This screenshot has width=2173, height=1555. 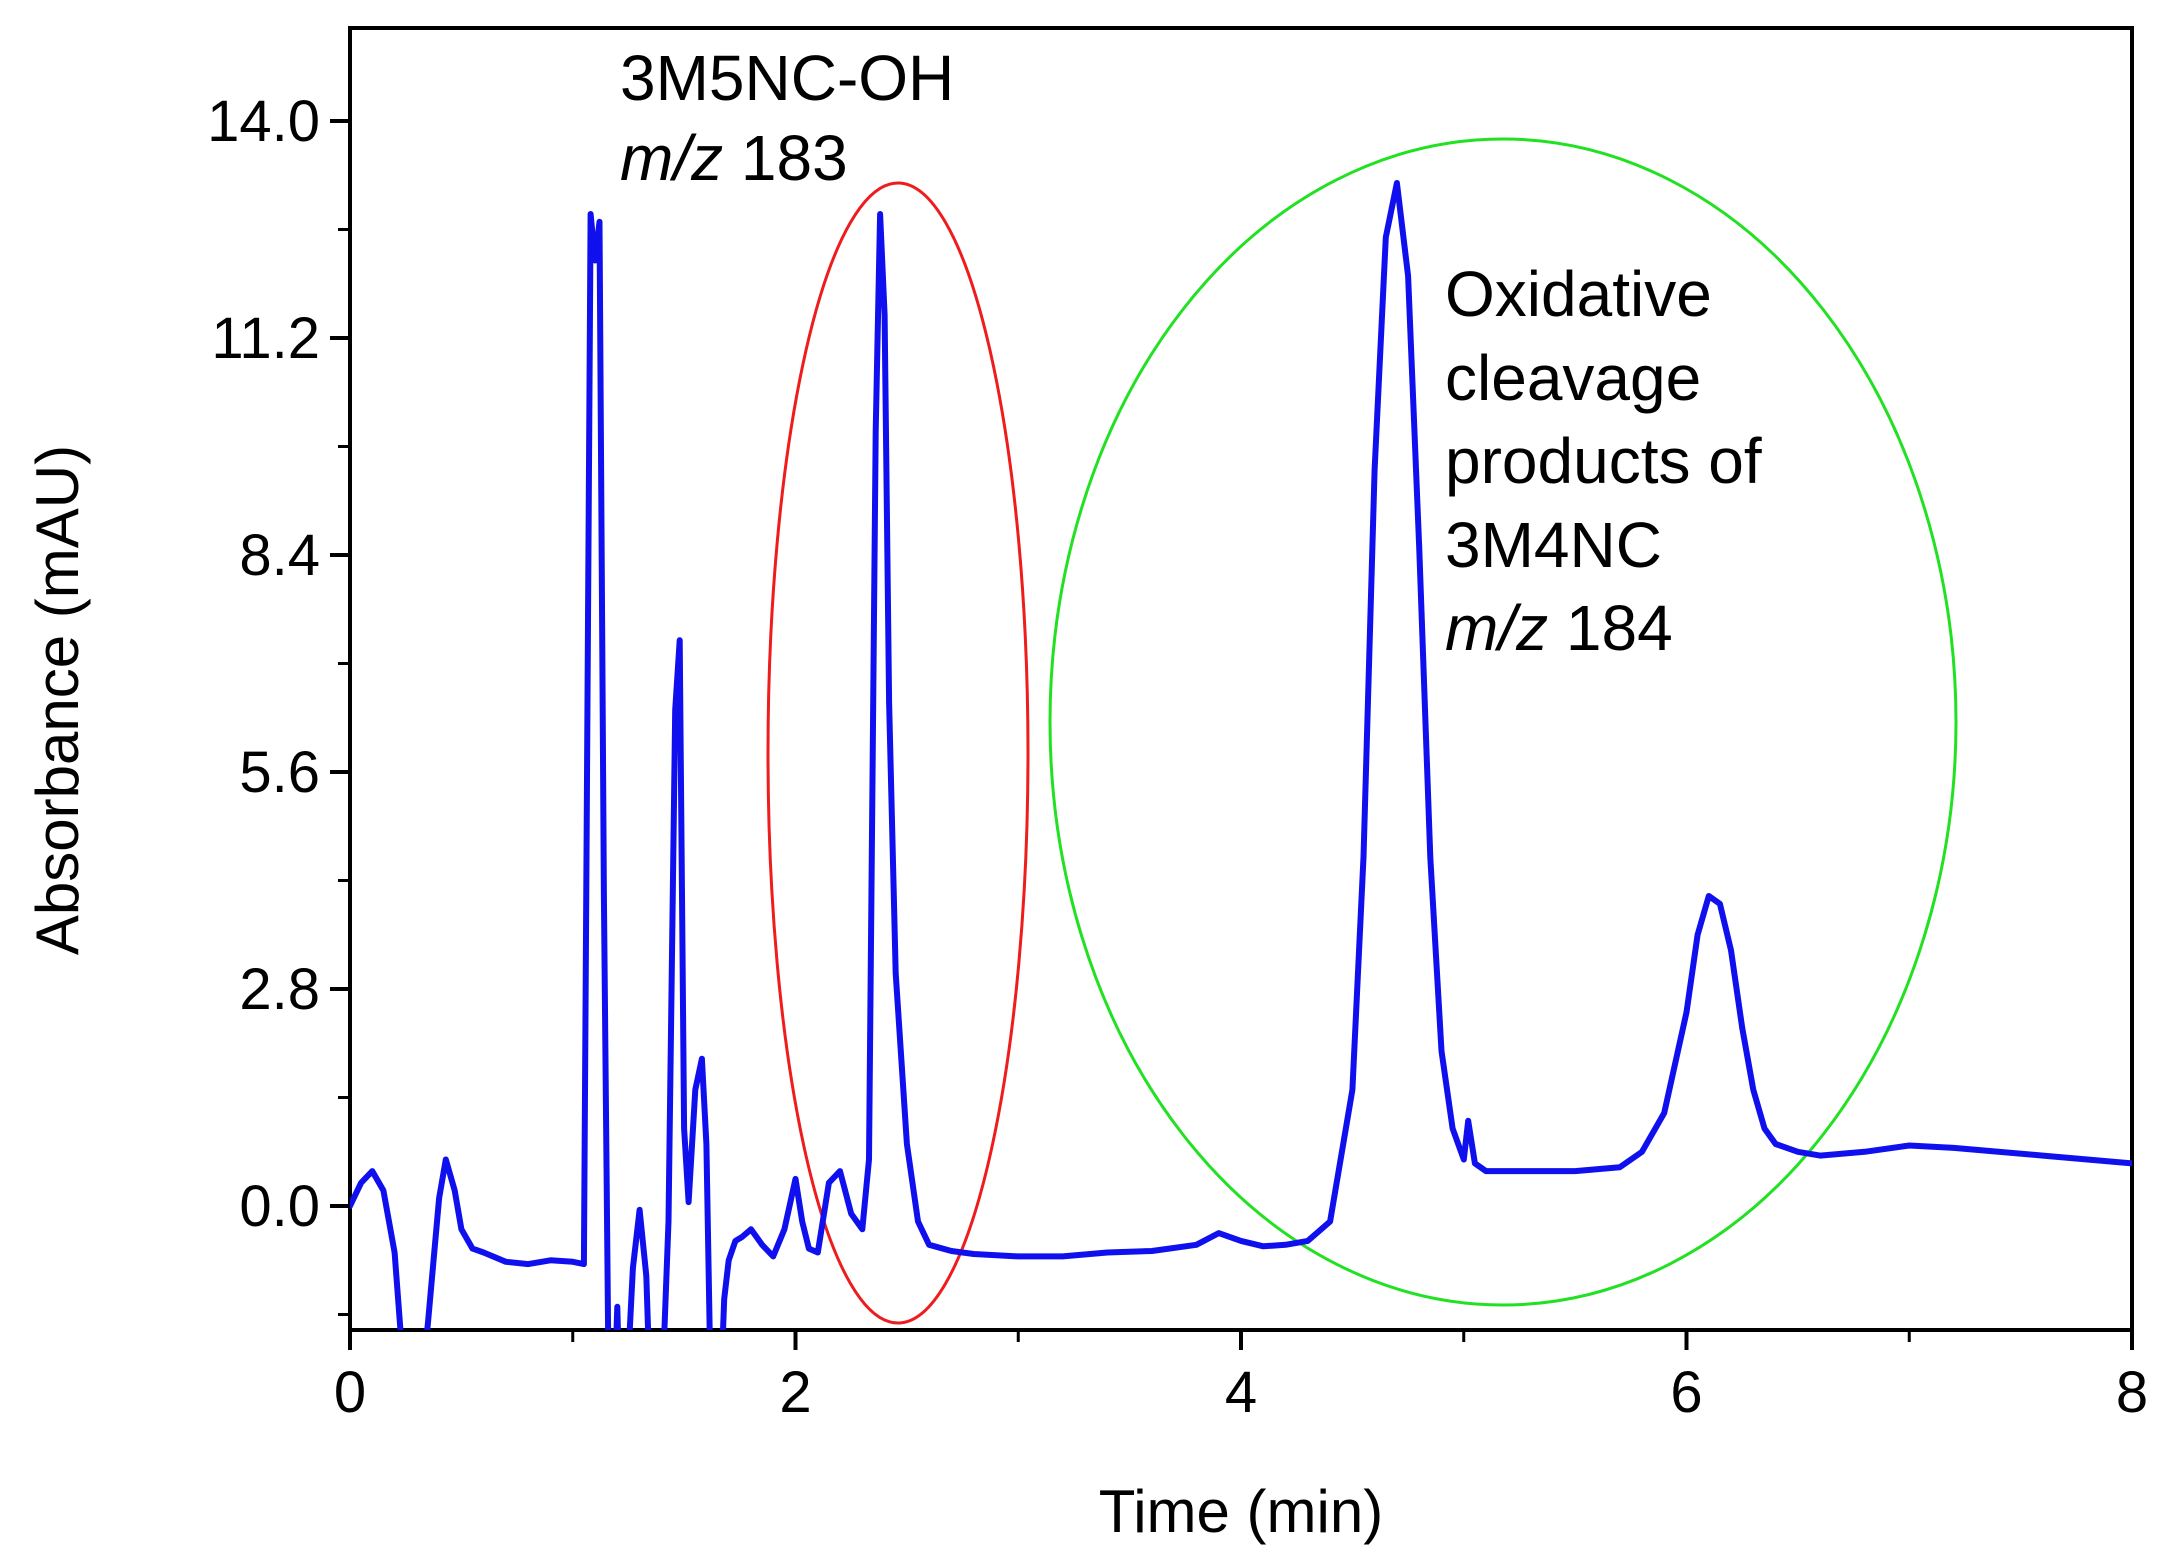 I want to click on x-tick-label: 4, so click(x=1241, y=1392).